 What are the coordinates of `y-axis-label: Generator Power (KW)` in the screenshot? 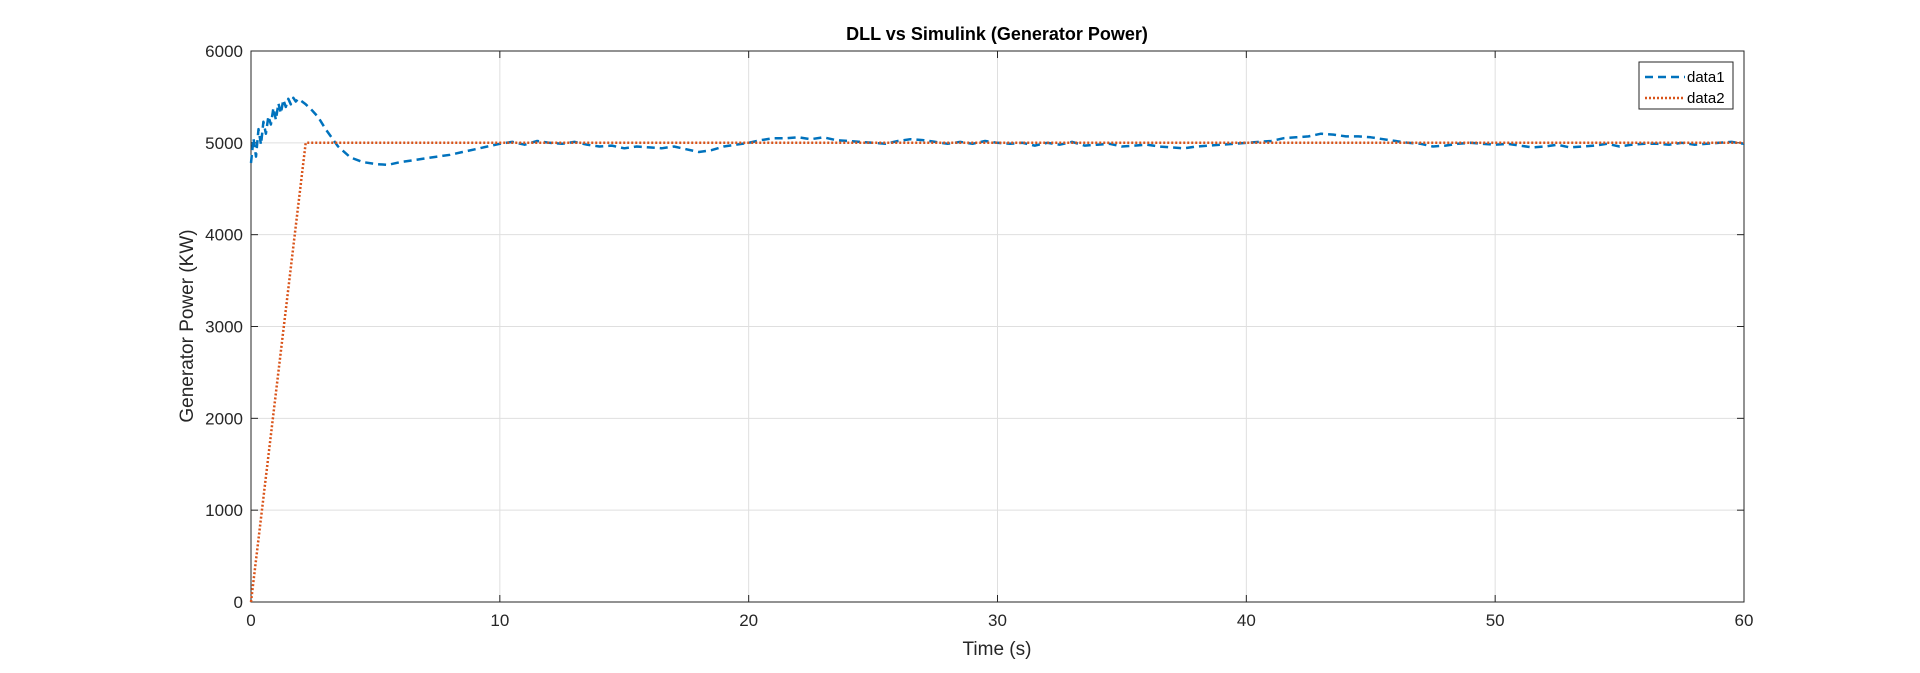 It's located at (187, 325).